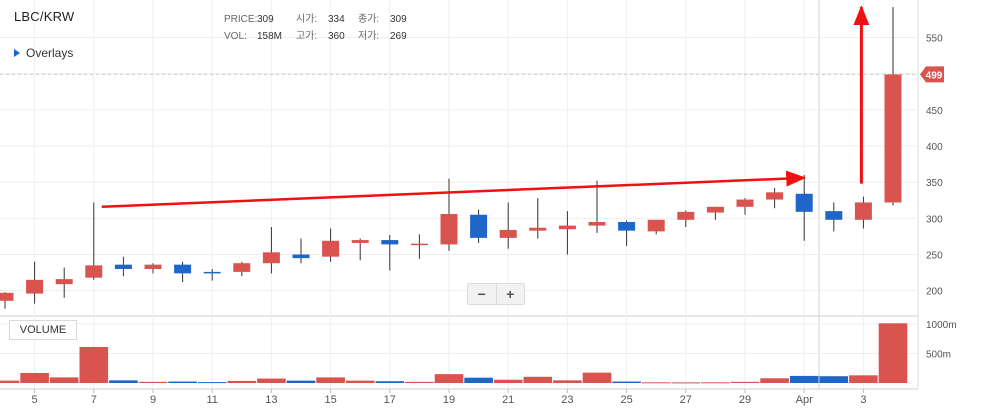  Describe the element at coordinates (934, 292) in the screenshot. I see `y-tick-label: 200` at that location.